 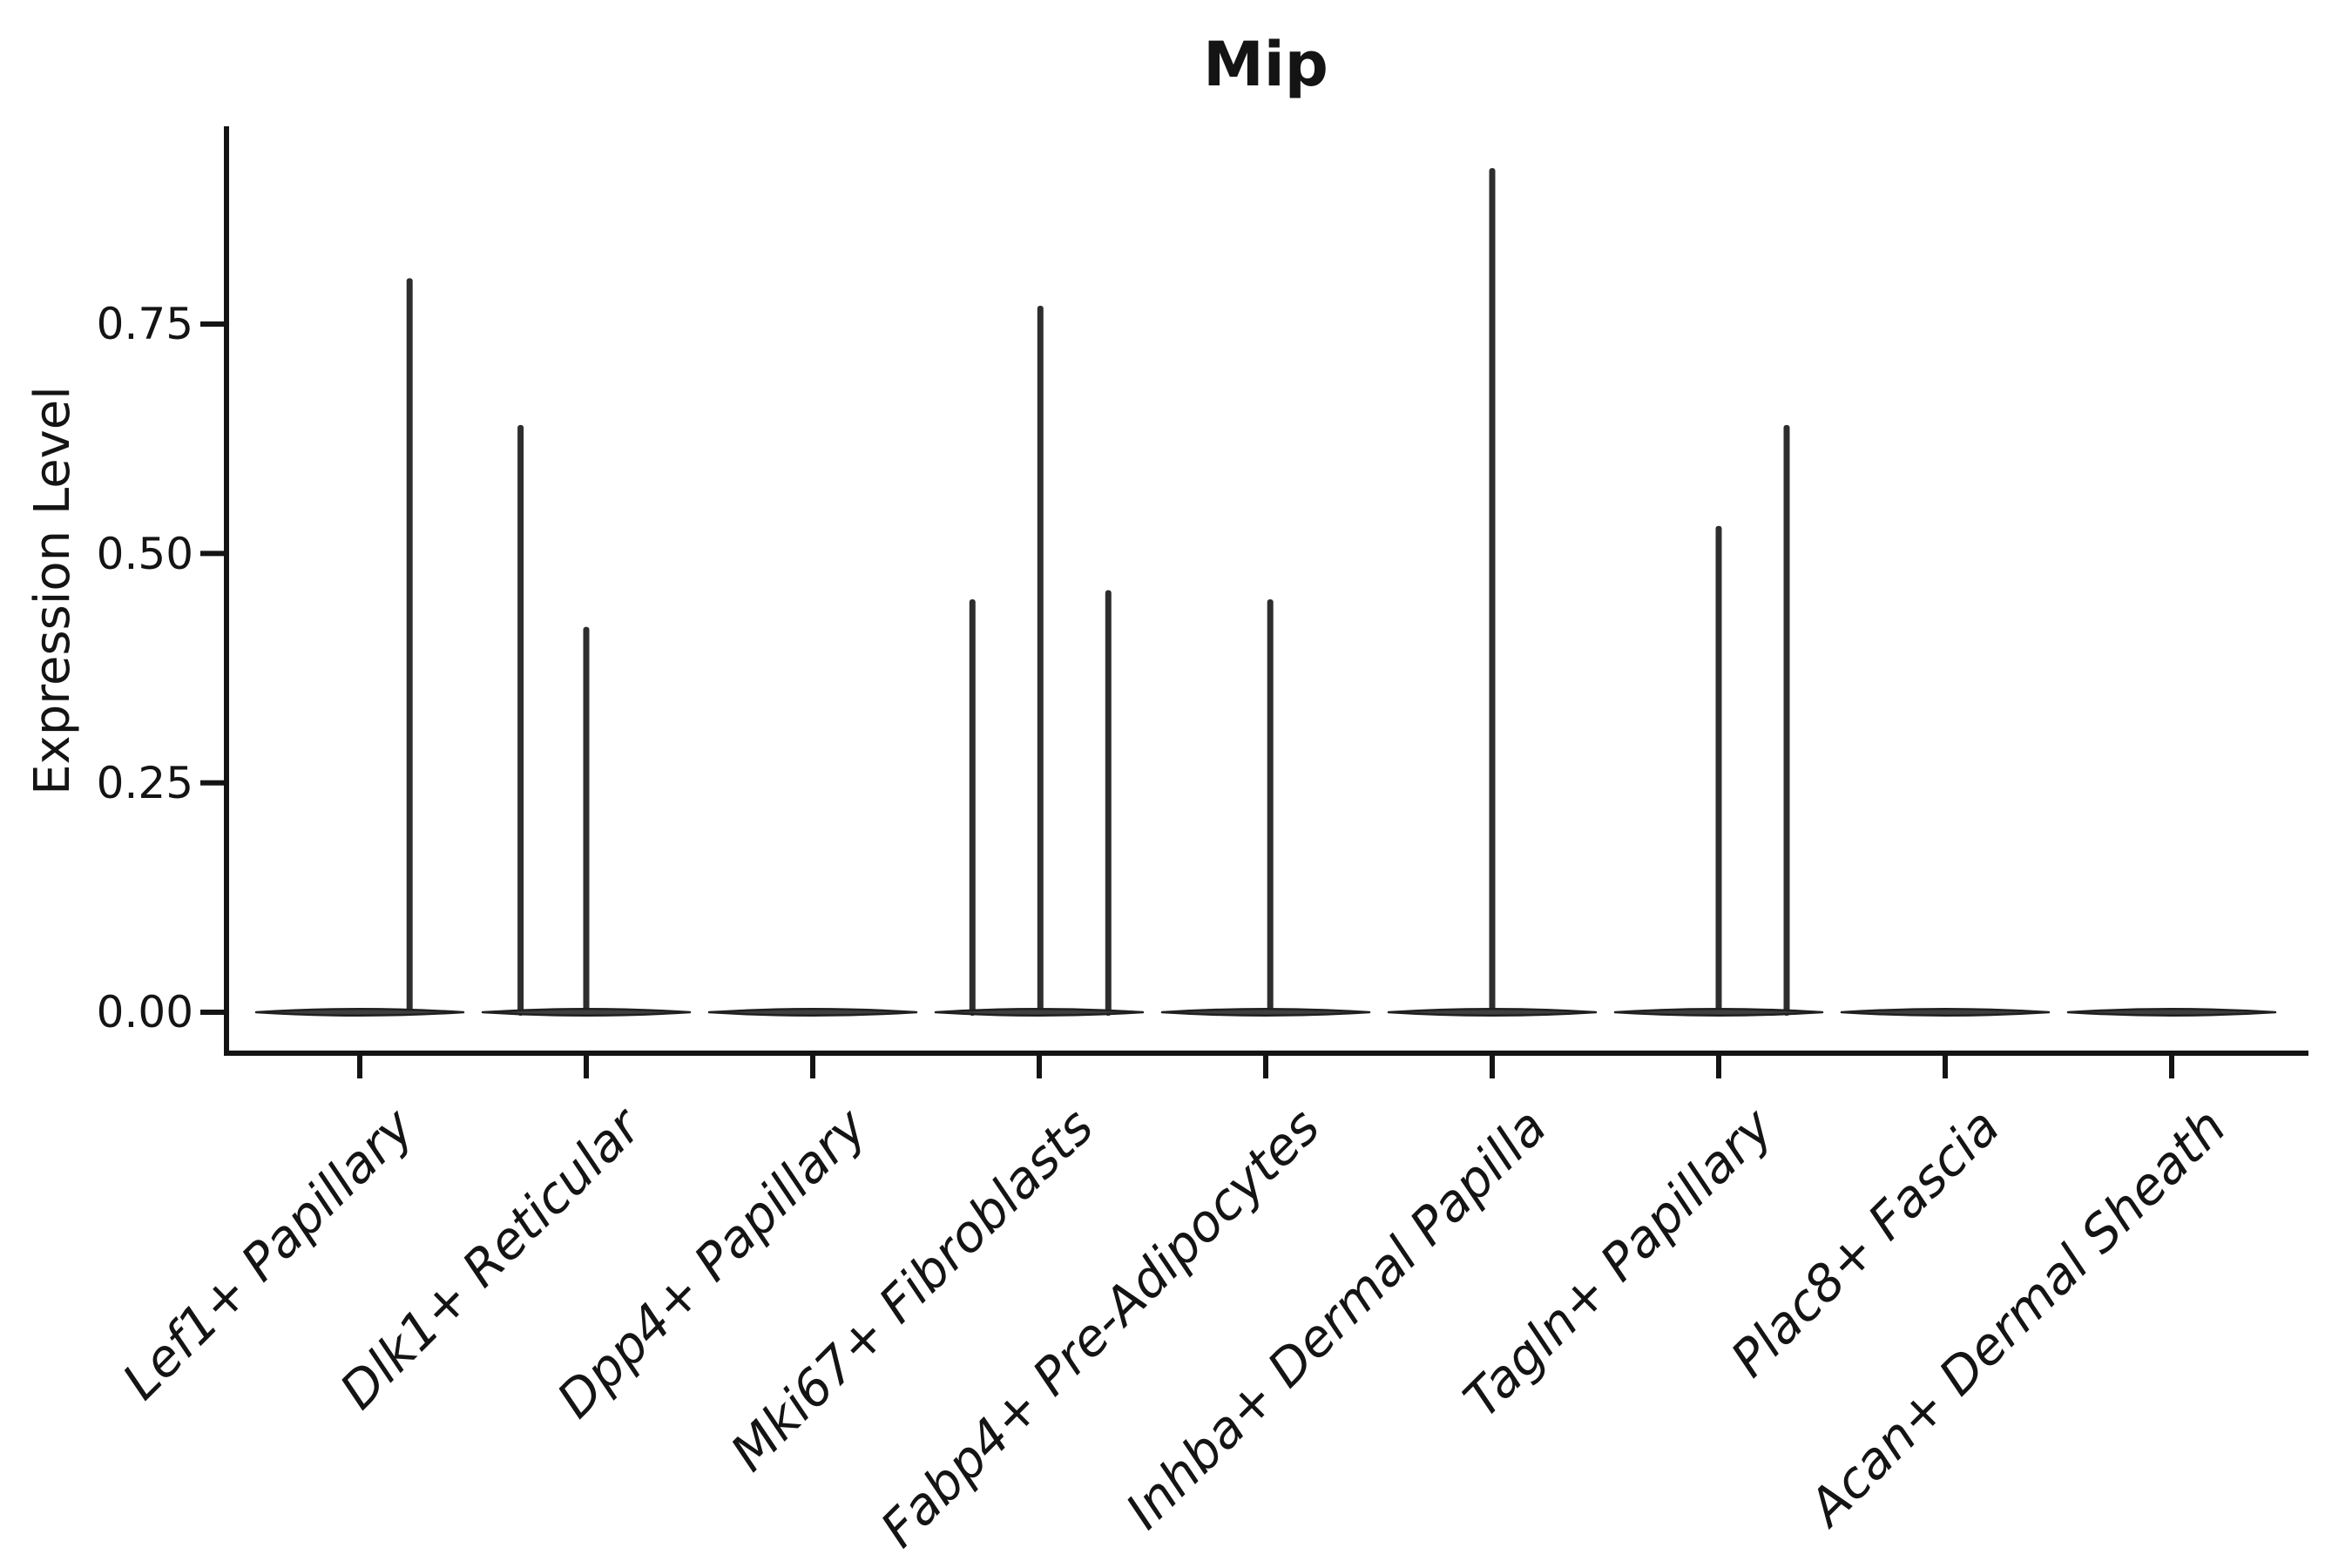 I want to click on y-tick-label-0.00: 0.00, so click(x=145, y=1012).